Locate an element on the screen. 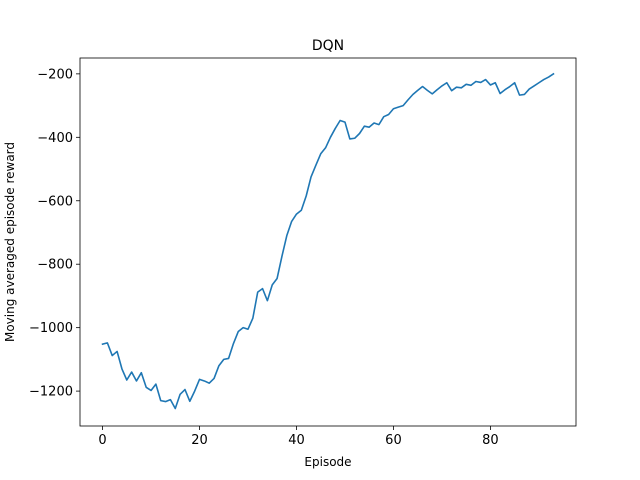 The image size is (640, 480). y-tick-label: −1000 is located at coordinates (51, 328).